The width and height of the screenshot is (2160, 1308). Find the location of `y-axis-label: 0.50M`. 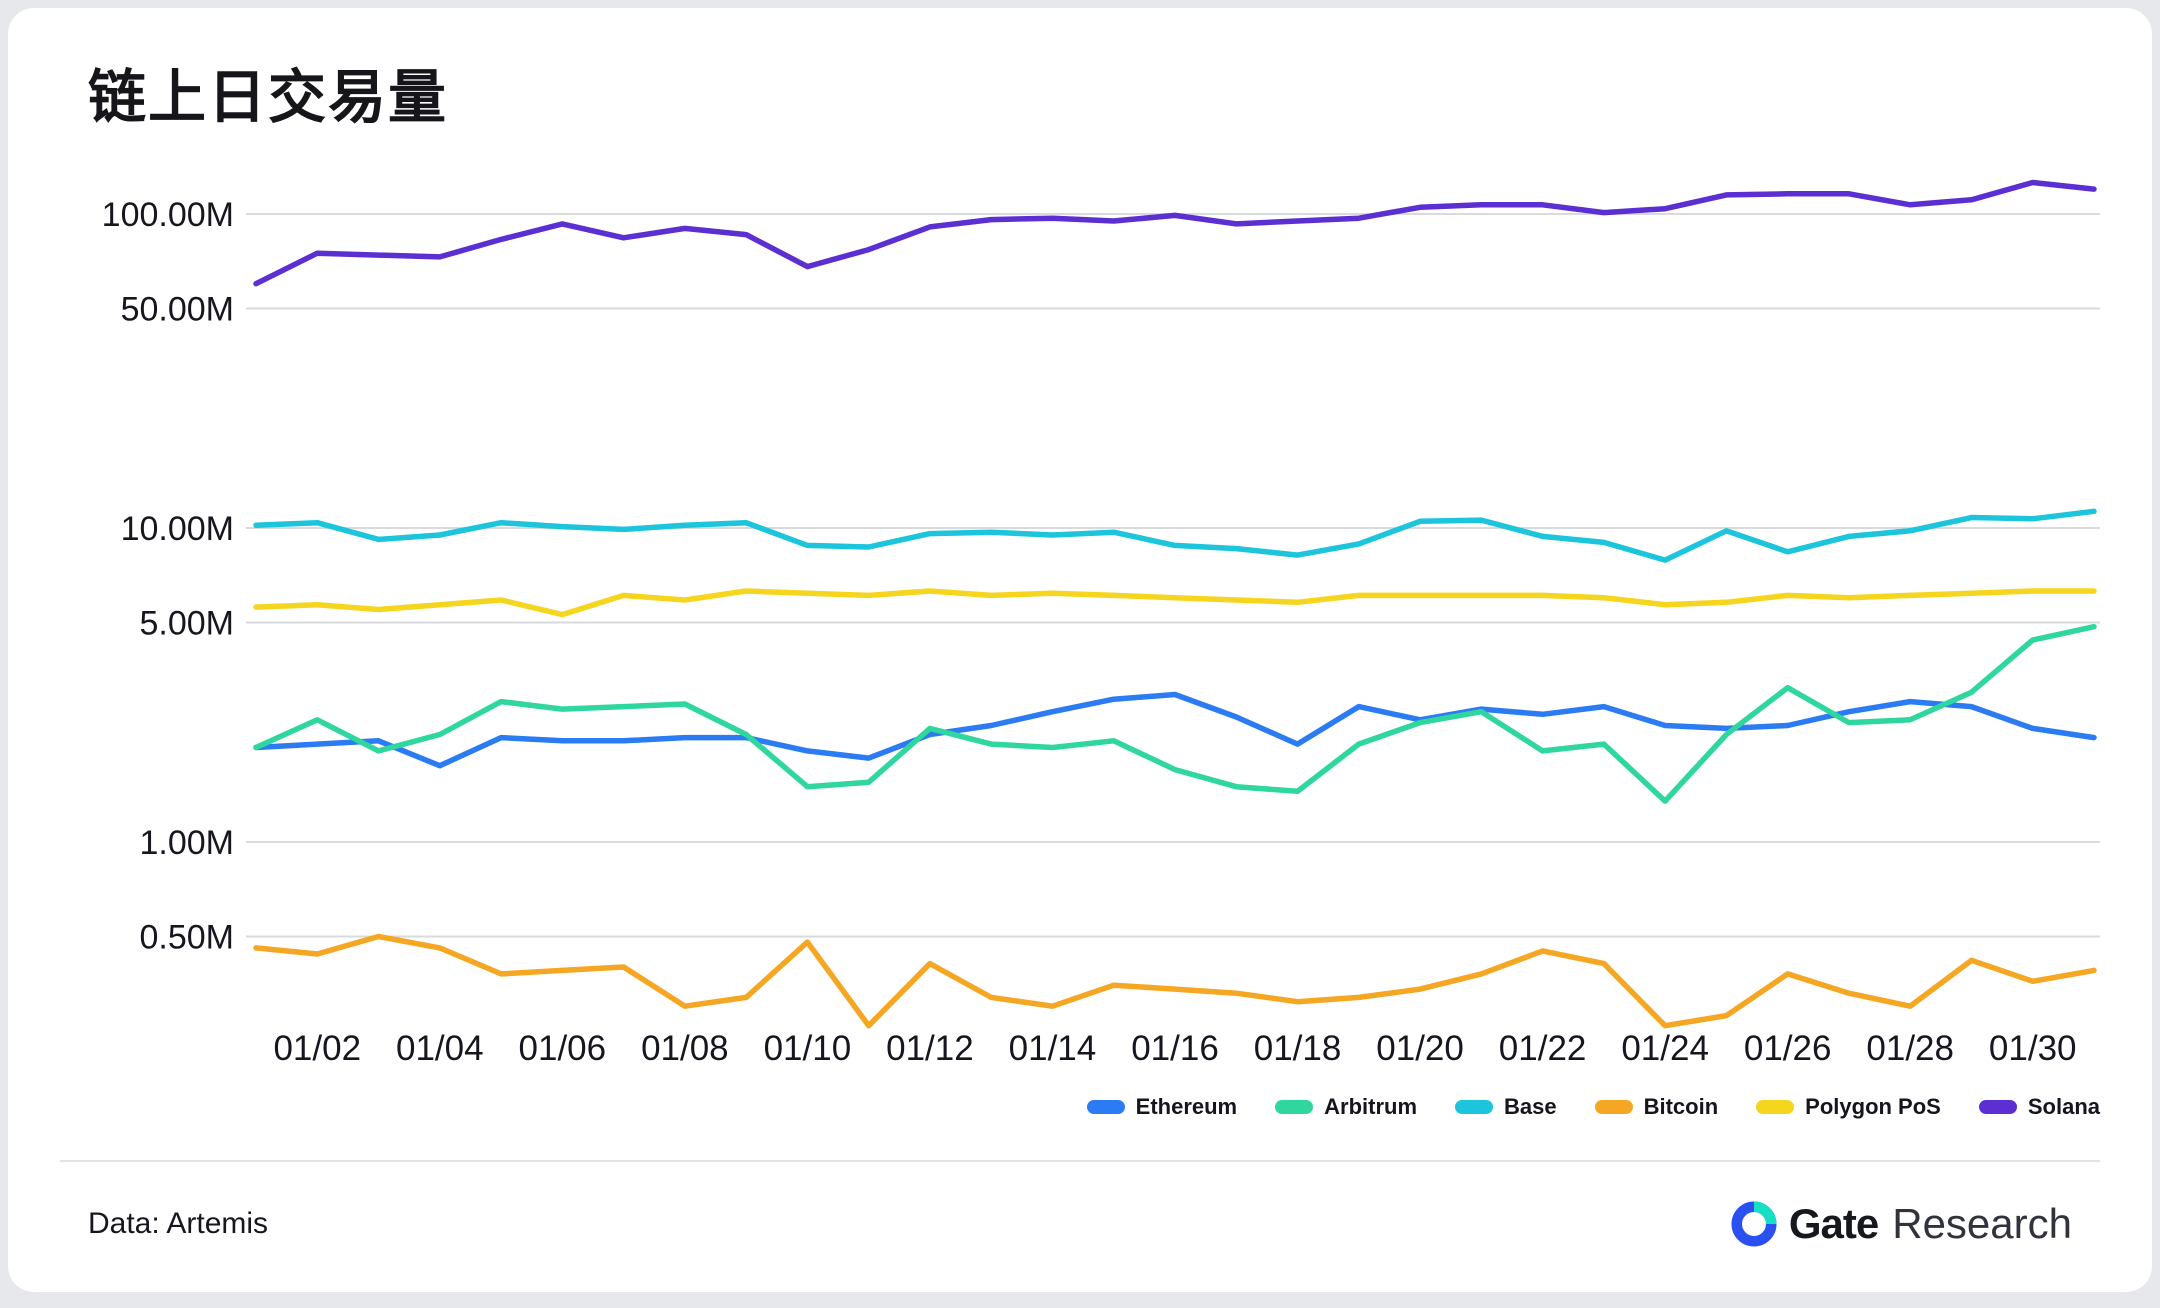

y-axis-label: 0.50M is located at coordinates (187, 938).